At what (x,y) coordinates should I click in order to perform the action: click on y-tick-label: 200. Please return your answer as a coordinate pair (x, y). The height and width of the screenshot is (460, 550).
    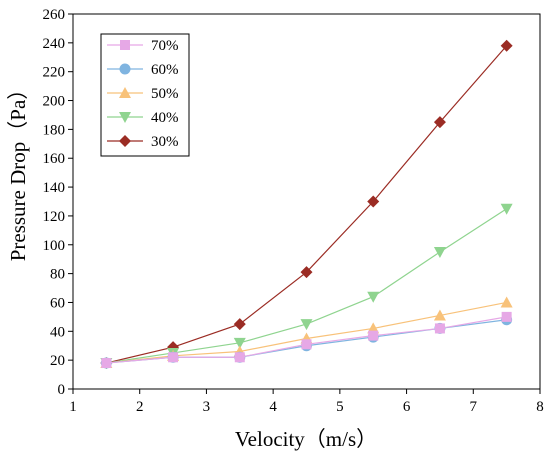
    Looking at the image, I should click on (54, 102).